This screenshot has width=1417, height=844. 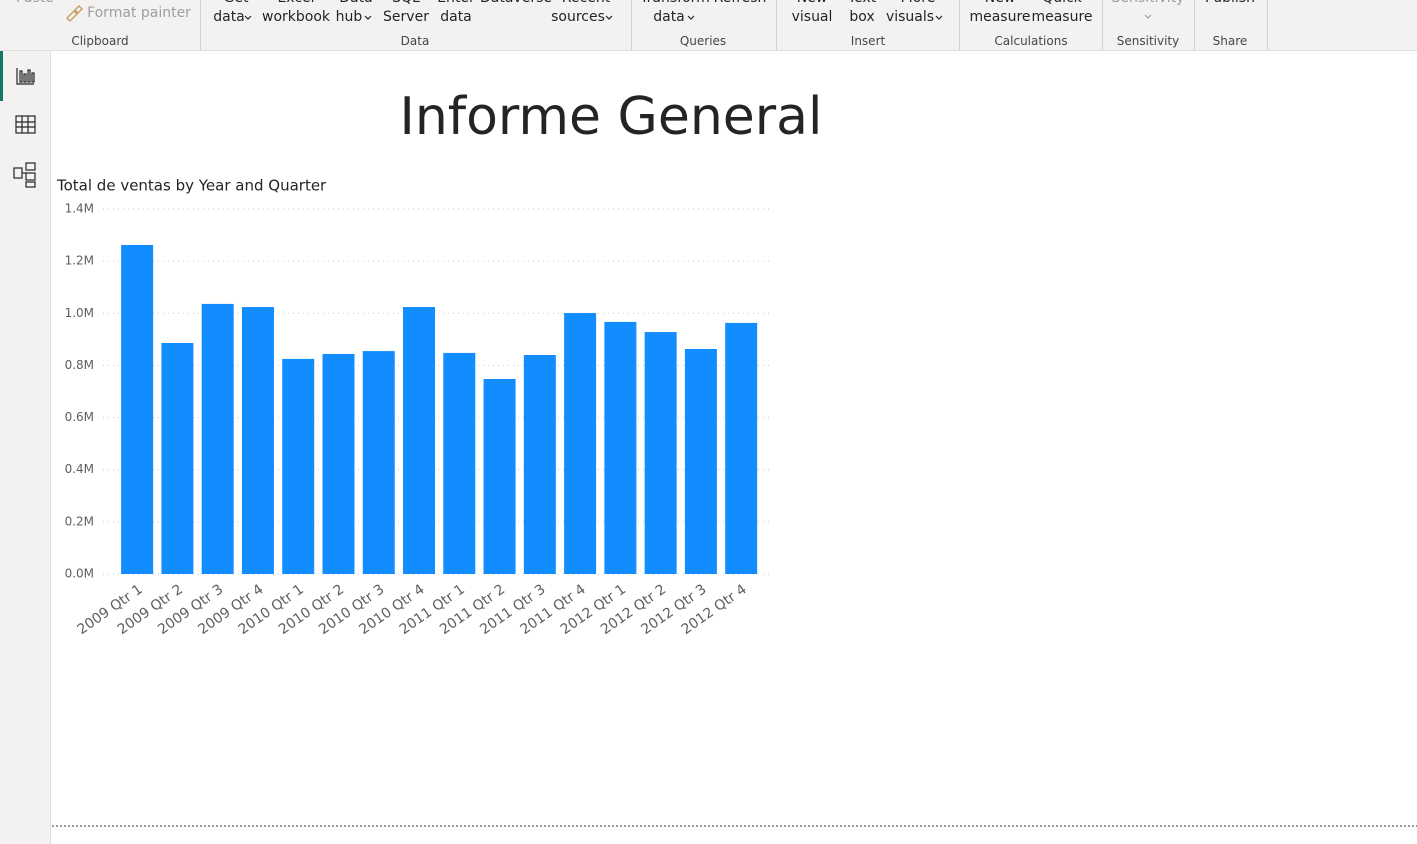 I want to click on button-text: Quick, so click(x=1062, y=3).